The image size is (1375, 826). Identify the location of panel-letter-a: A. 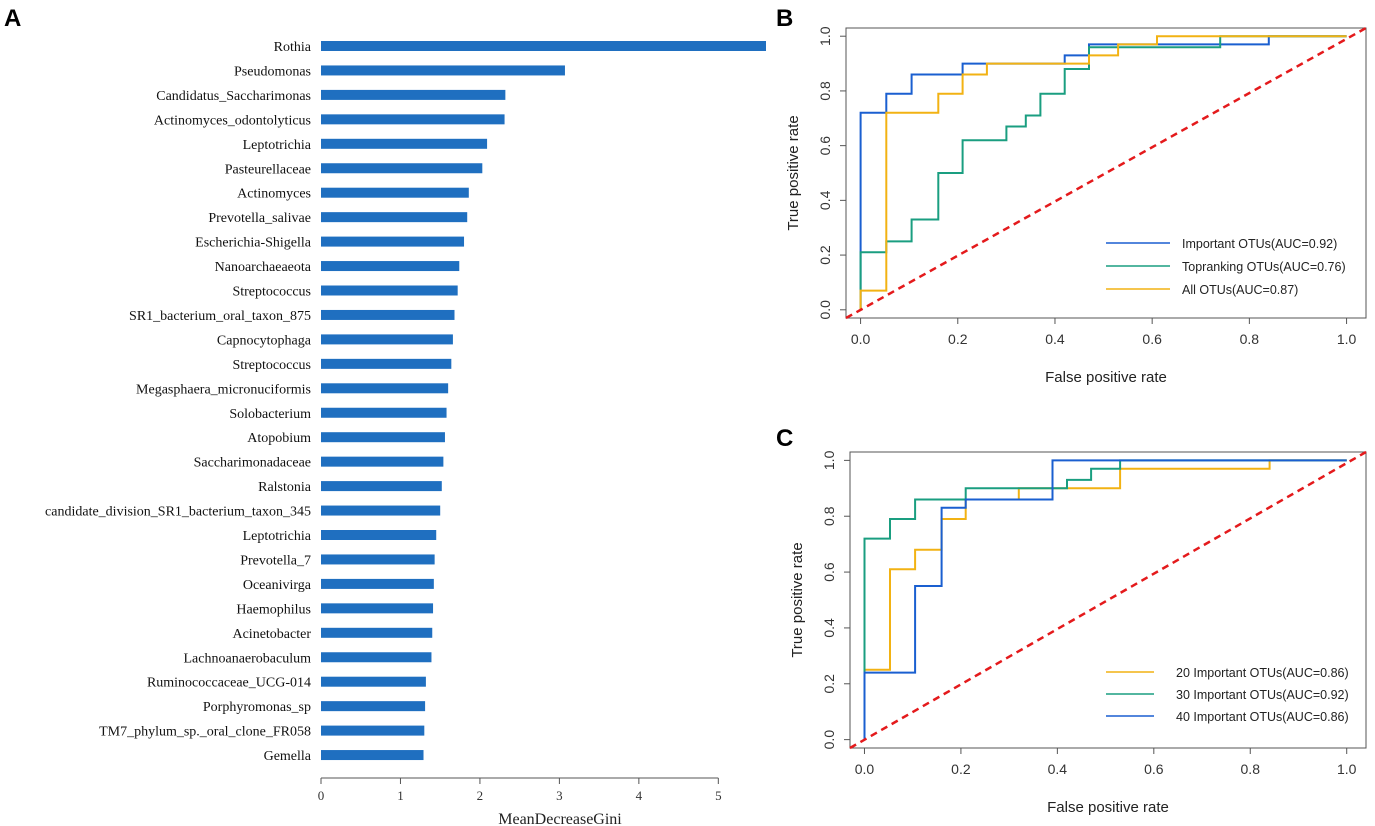
(12, 18).